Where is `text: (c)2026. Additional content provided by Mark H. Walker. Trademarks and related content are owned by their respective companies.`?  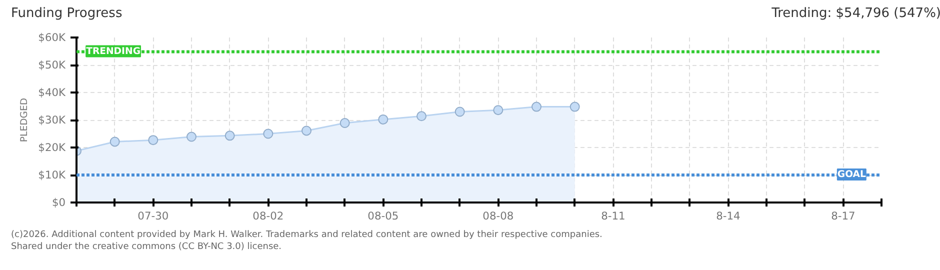 text: (c)2026. Additional content provided by Mark H. Walker. Trademarks and related content are owned by their respective companies. is located at coordinates (306, 235).